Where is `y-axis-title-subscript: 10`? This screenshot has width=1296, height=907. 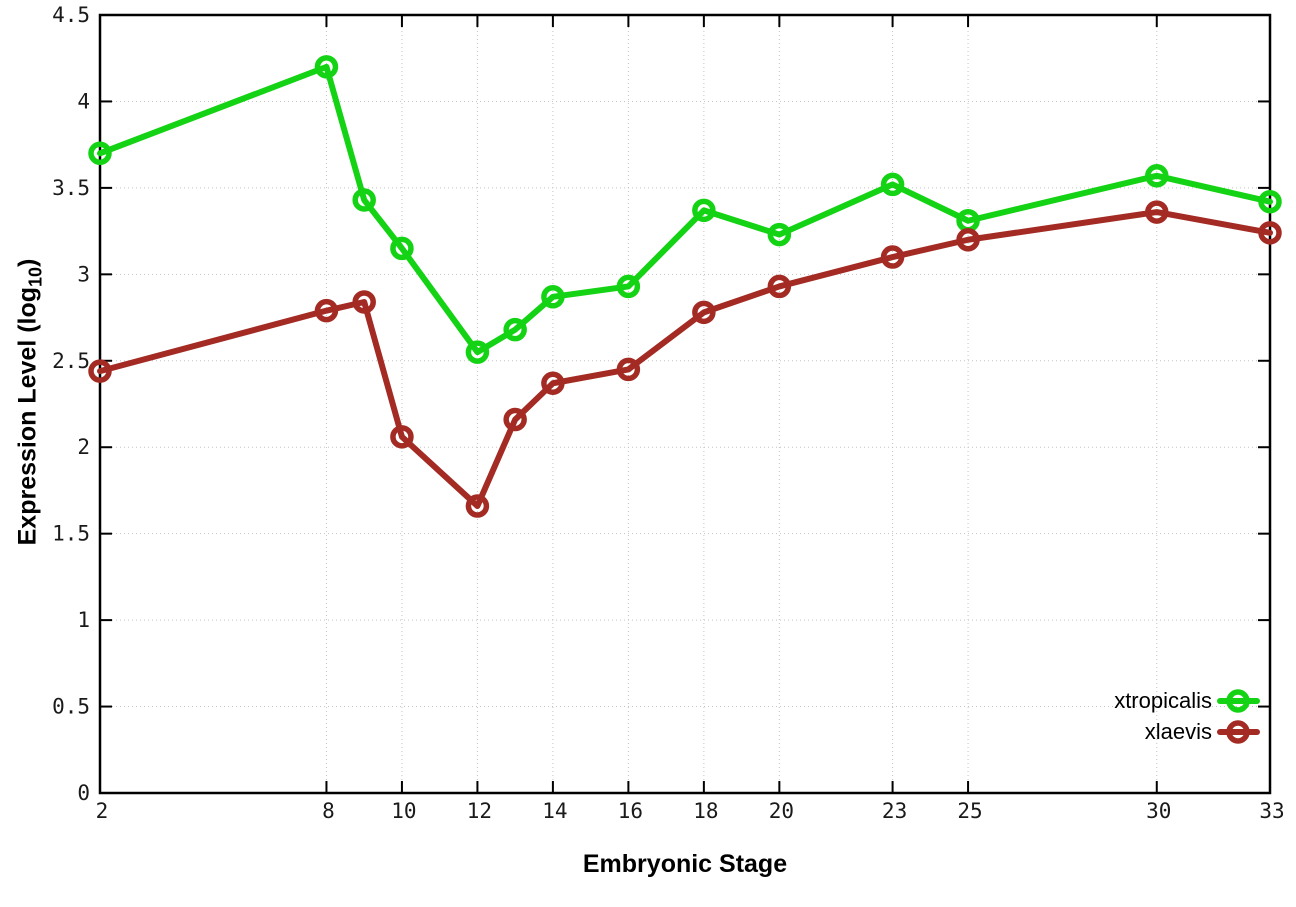 y-axis-title-subscript: 10 is located at coordinates (35, 276).